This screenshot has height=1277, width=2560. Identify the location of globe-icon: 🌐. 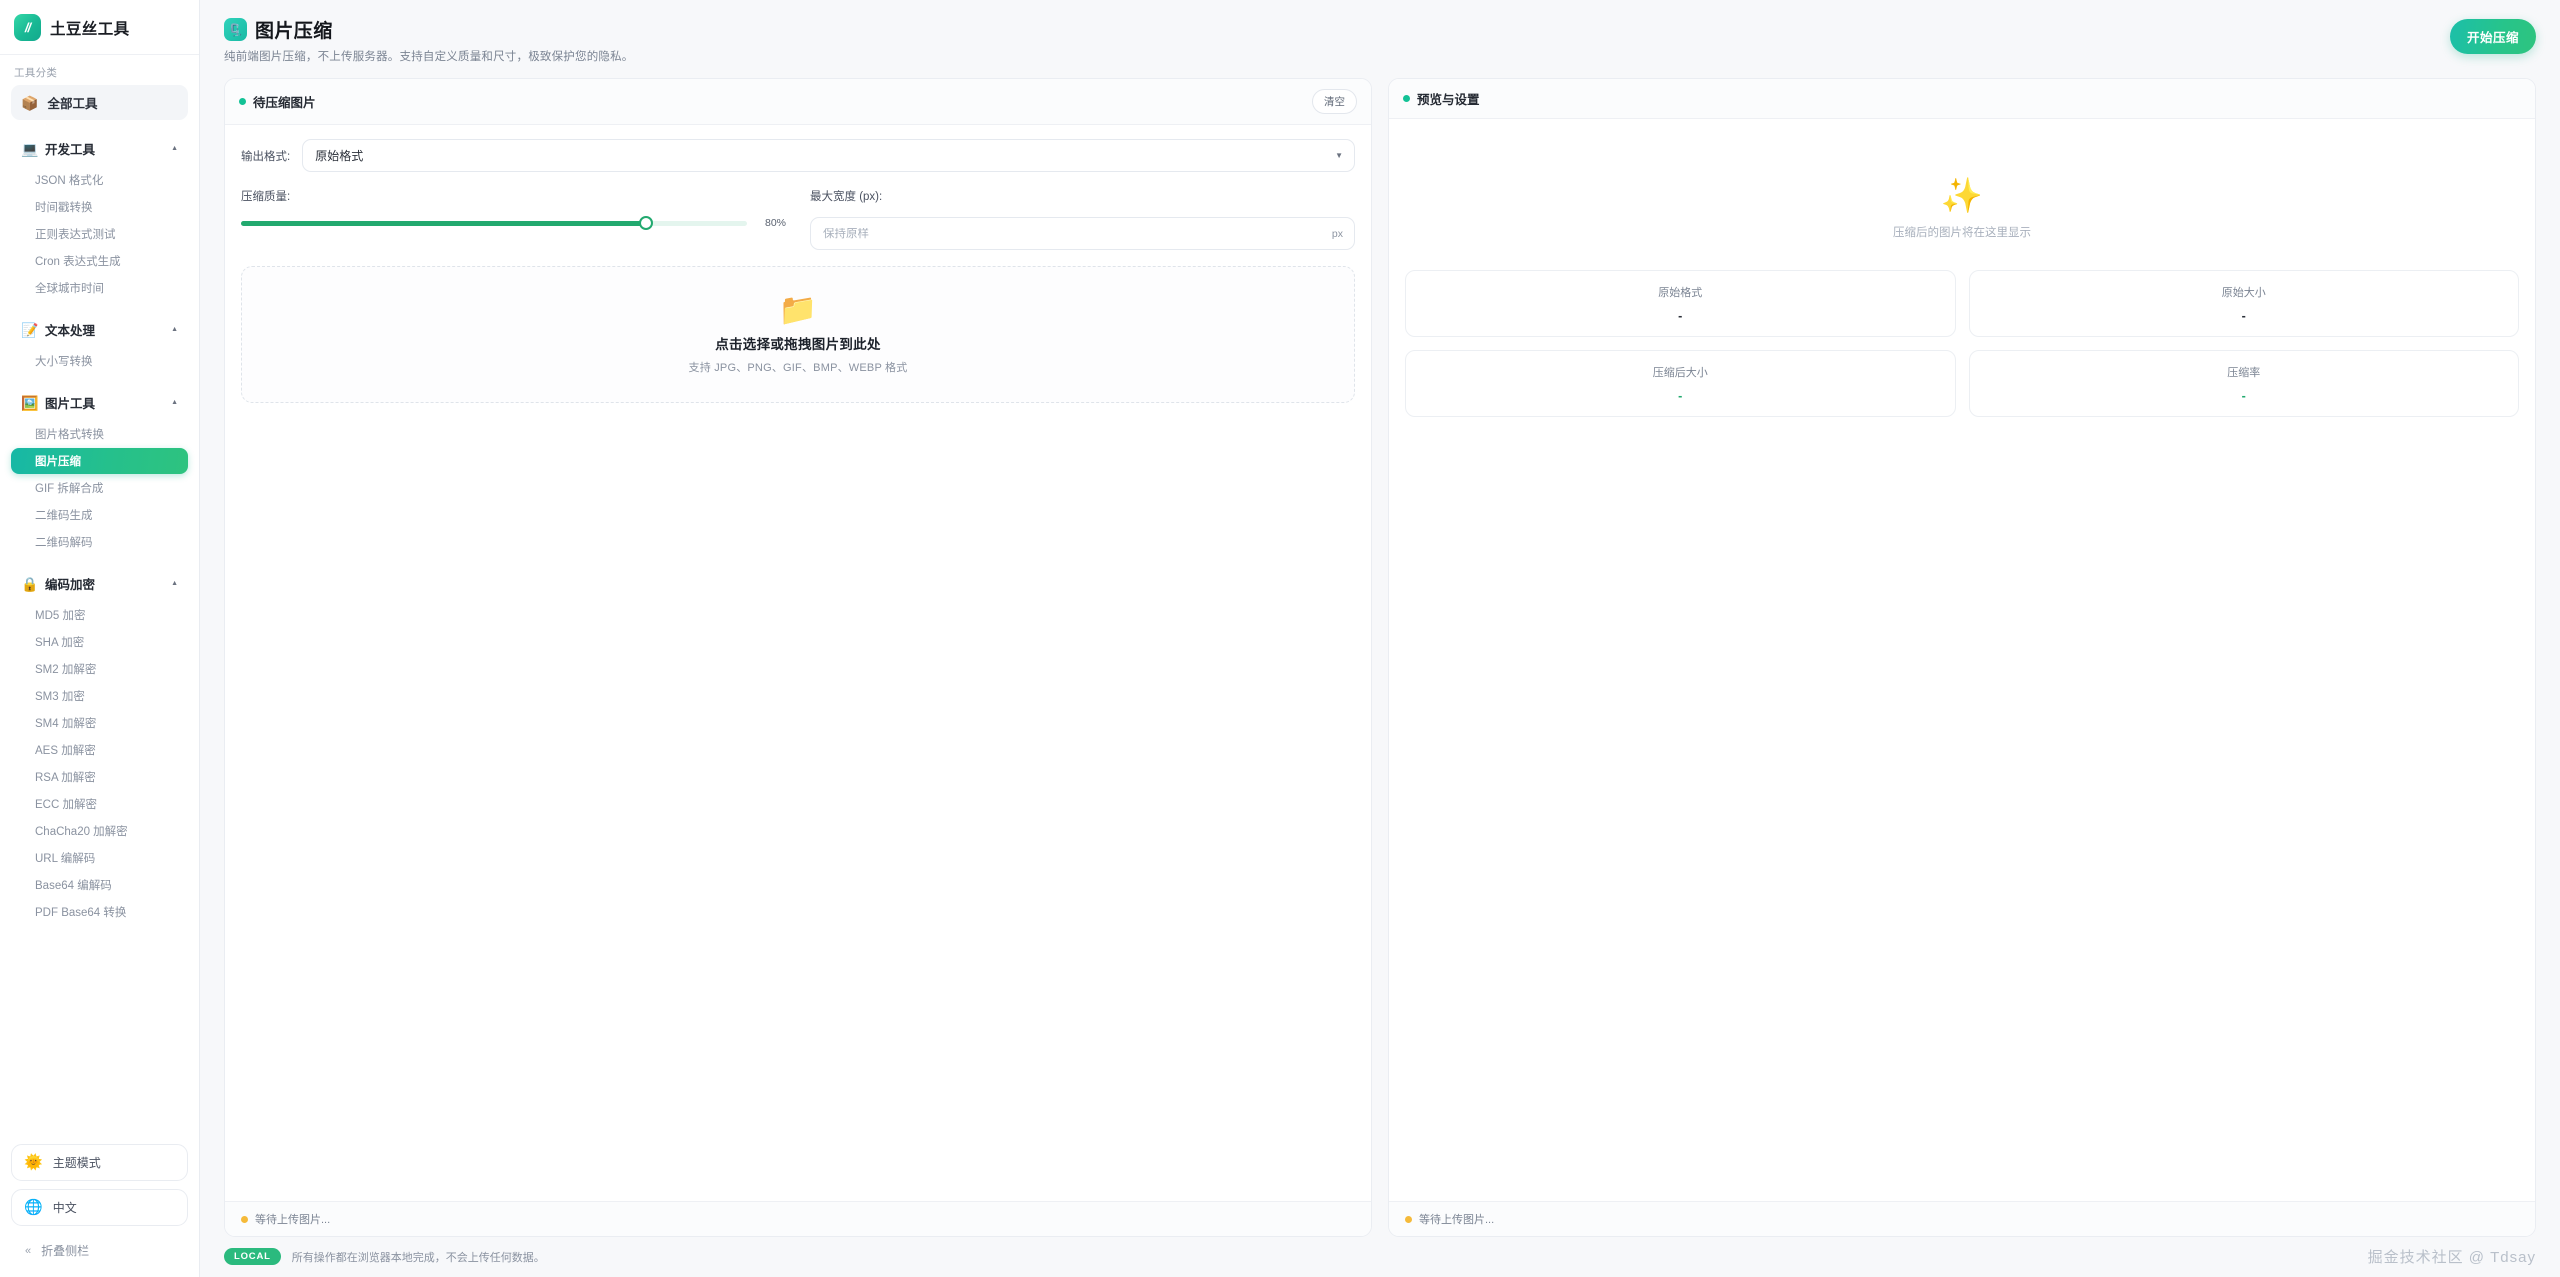
(33, 1207).